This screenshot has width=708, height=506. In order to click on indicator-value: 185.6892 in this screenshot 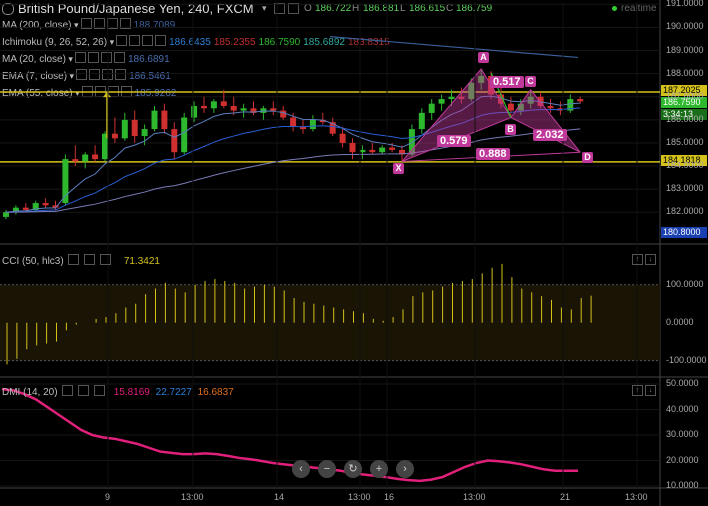, I will do `click(324, 42)`.